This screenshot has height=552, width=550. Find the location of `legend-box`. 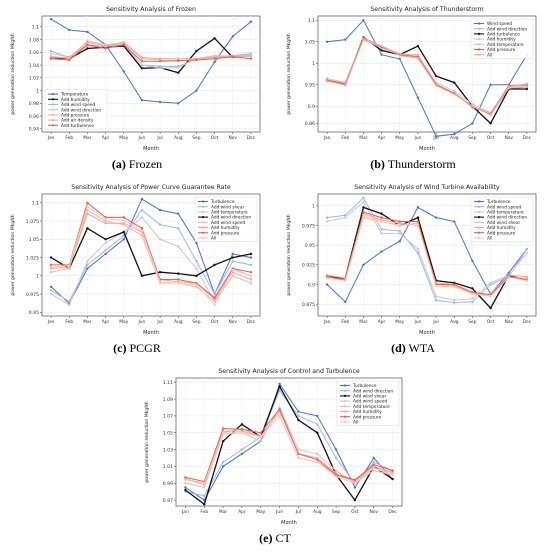

legend-box is located at coordinates (368, 403).